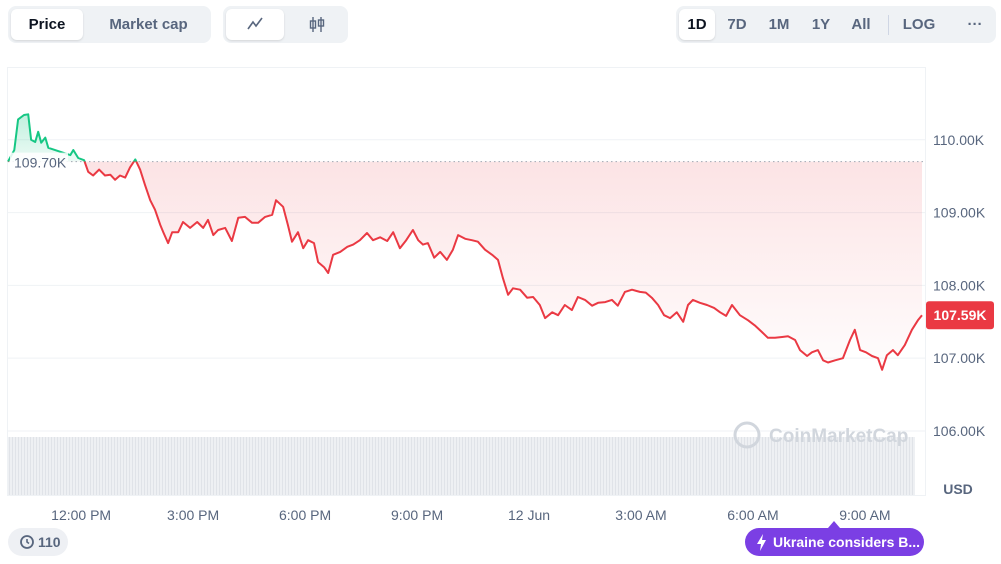  What do you see at coordinates (697, 24) in the screenshot?
I see `range-button: 1D` at bounding box center [697, 24].